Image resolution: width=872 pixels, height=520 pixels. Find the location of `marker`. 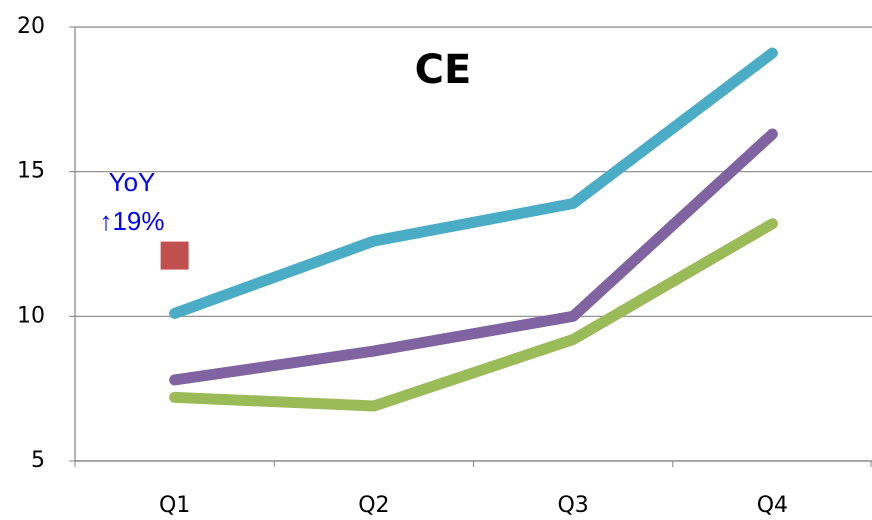

marker is located at coordinates (174, 255).